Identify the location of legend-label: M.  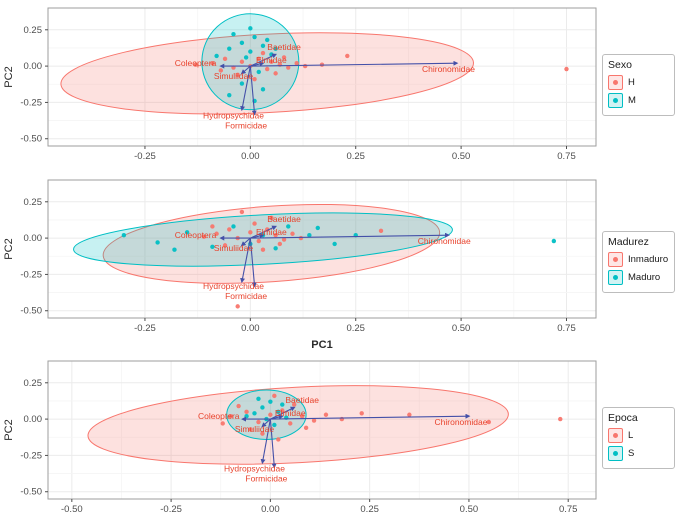
(632, 100).